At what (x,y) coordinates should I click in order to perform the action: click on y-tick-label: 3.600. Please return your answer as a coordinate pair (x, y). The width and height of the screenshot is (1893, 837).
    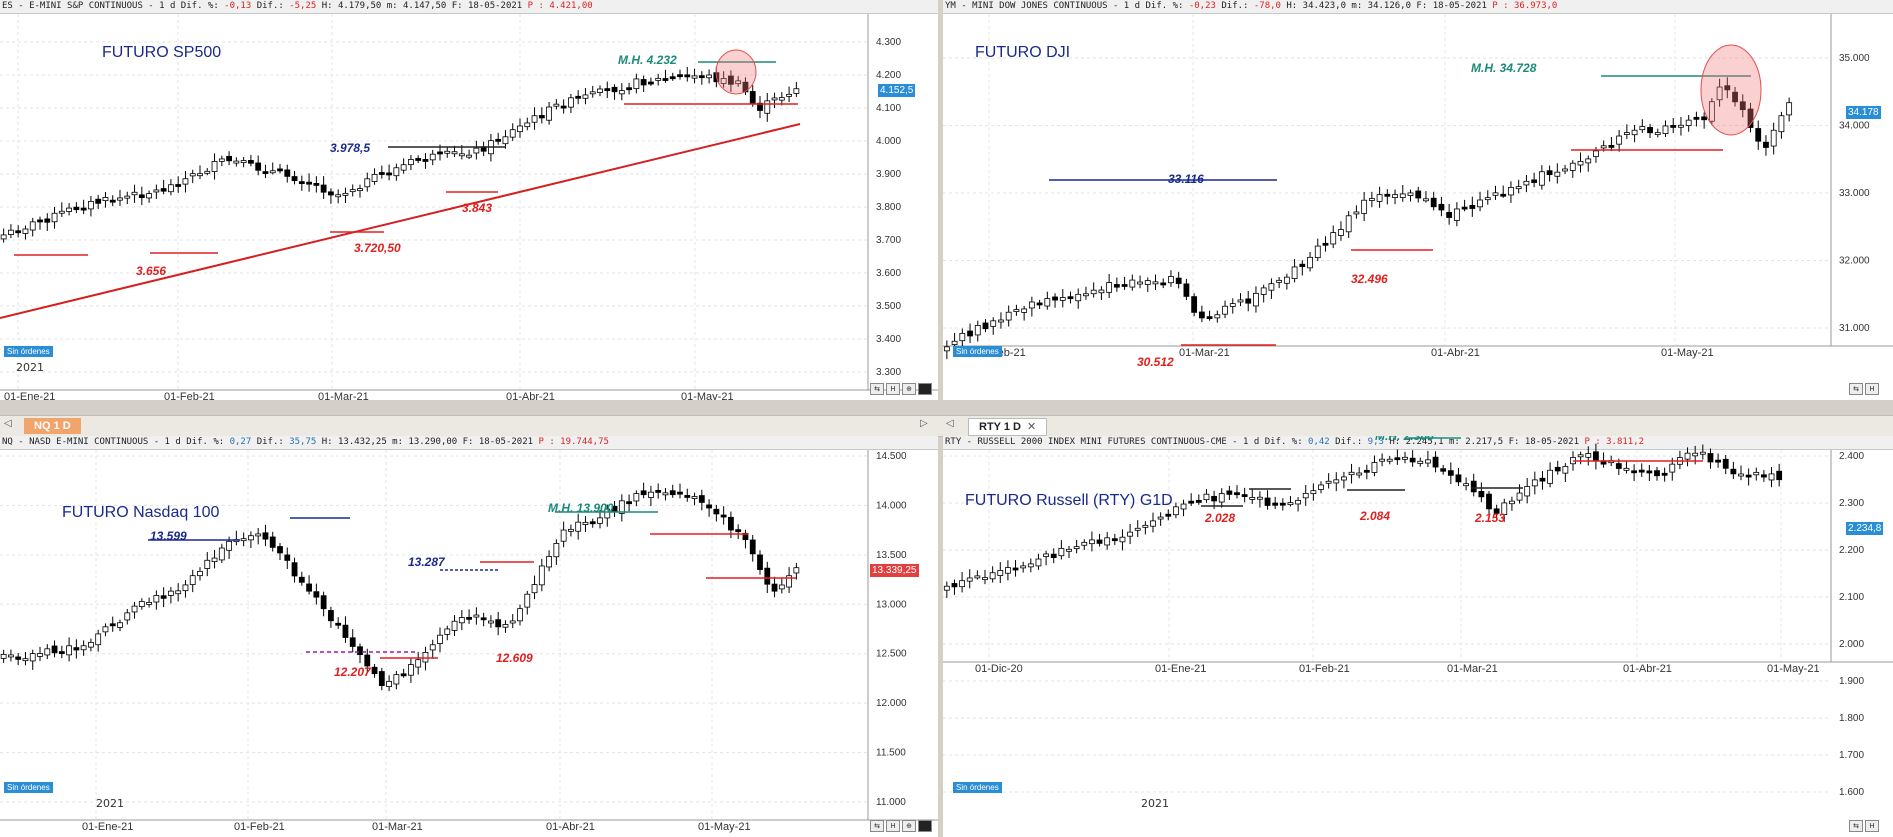
    Looking at the image, I should click on (888, 273).